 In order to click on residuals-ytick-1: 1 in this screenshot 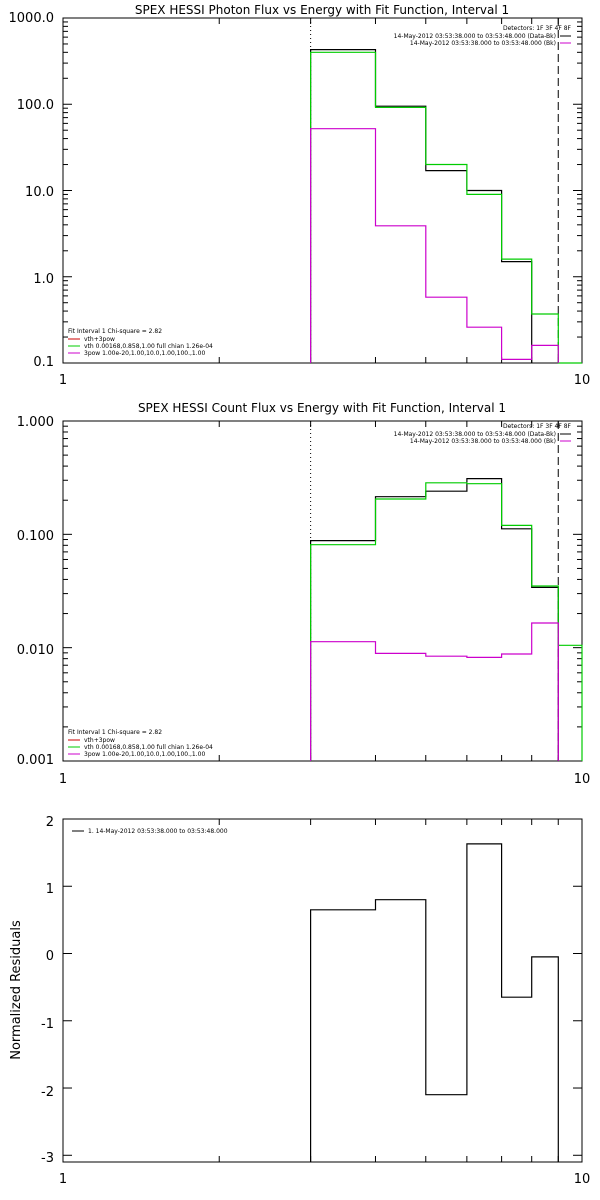, I will do `click(50, 889)`.